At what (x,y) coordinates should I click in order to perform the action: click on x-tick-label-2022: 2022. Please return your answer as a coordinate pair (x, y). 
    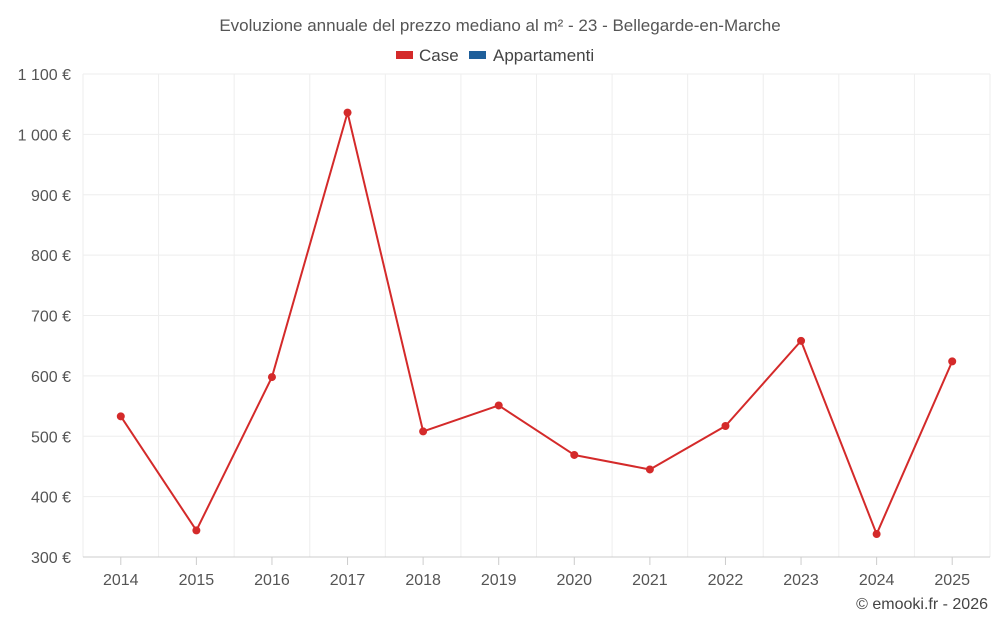
    Looking at the image, I should click on (726, 580).